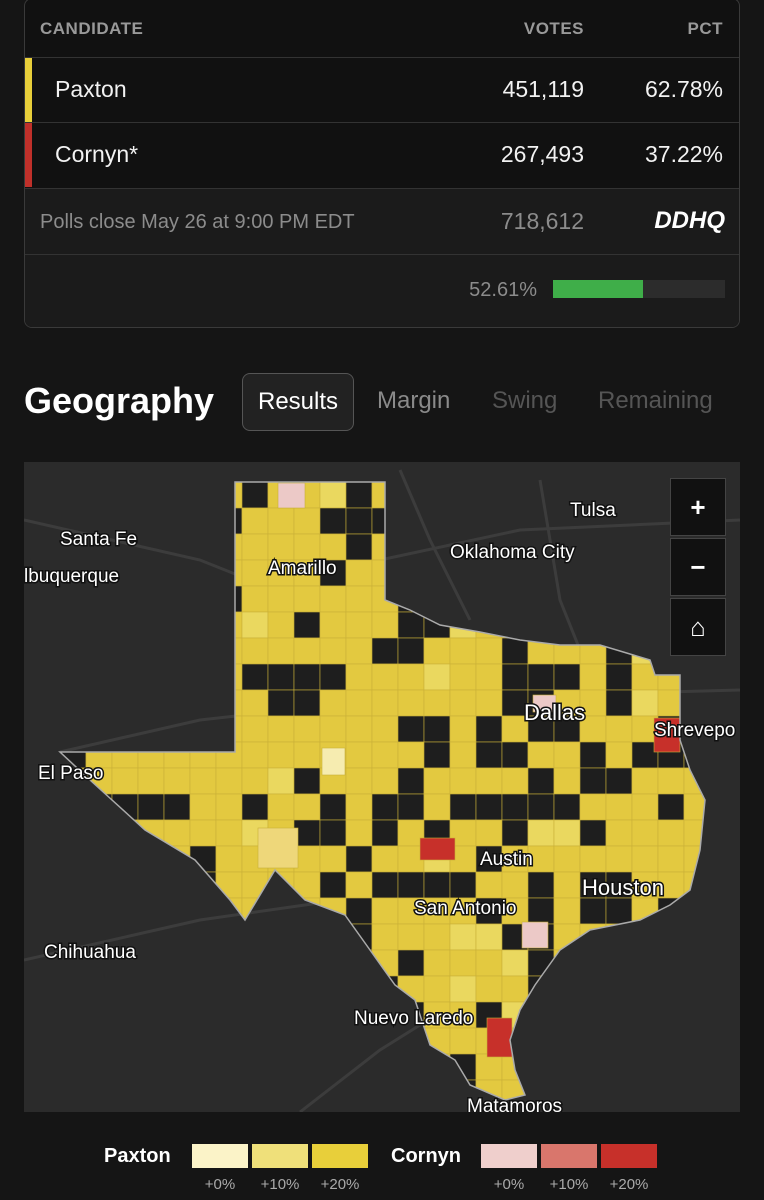 This screenshot has height=1200, width=764. Describe the element at coordinates (698, 507) in the screenshot. I see `map-control: +` at that location.